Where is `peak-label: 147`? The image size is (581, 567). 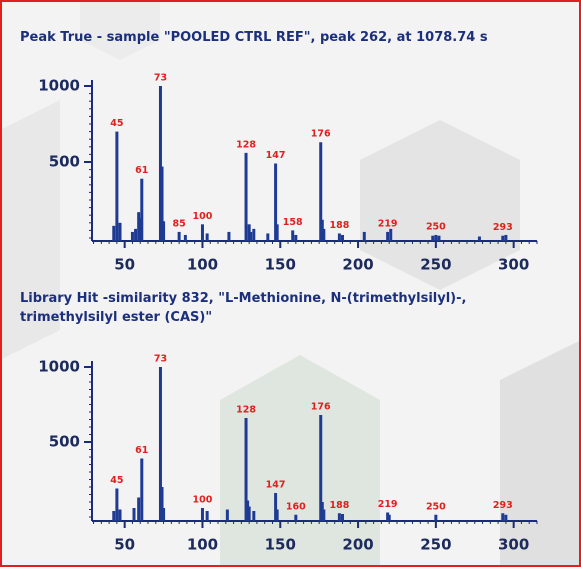 peak-label: 147 is located at coordinates (276, 485).